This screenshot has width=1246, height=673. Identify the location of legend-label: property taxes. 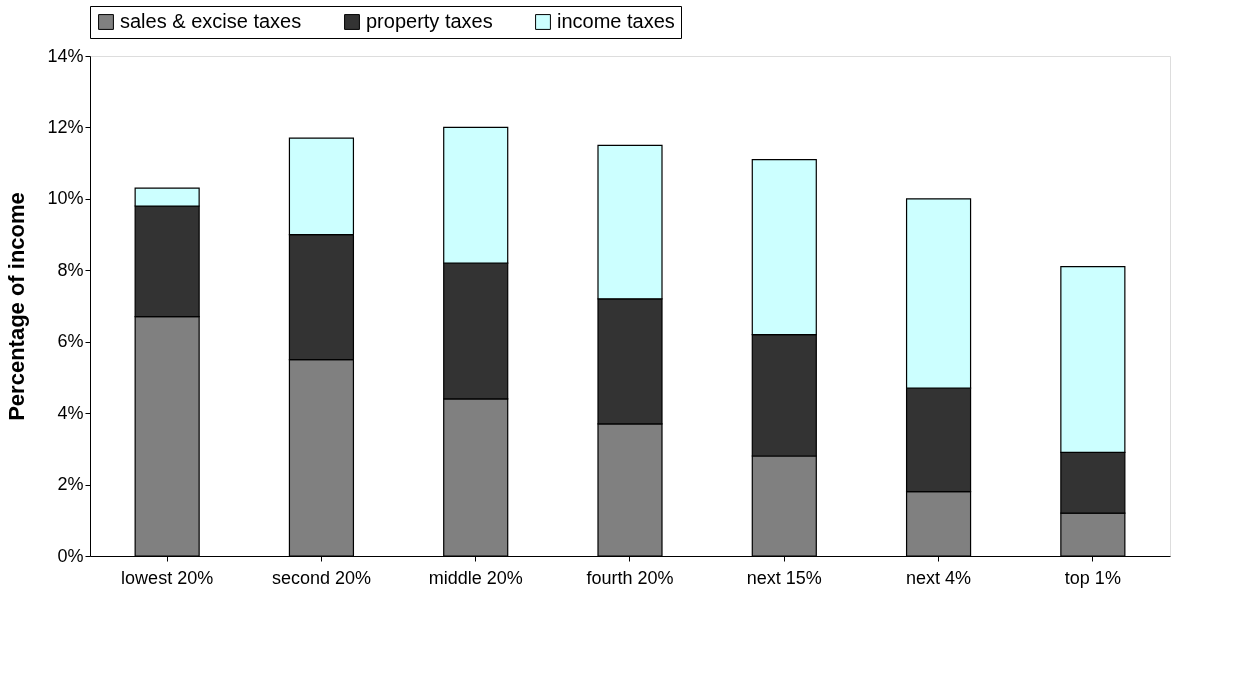
(429, 21).